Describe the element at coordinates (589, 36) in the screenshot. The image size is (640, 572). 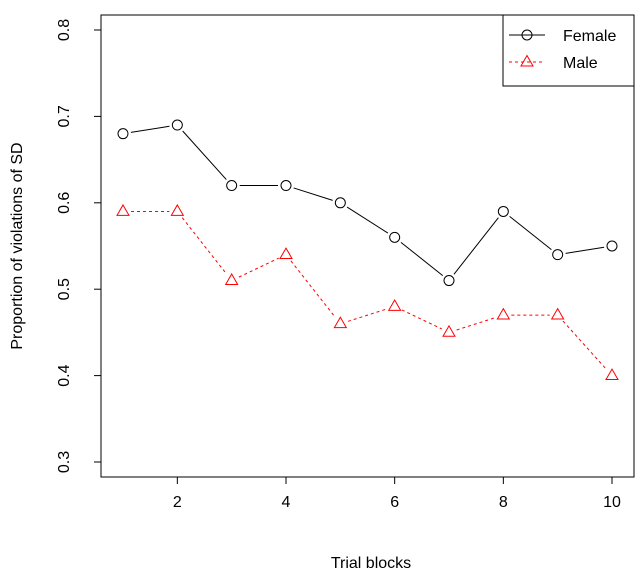
I see `legend-female-label: Female` at that location.